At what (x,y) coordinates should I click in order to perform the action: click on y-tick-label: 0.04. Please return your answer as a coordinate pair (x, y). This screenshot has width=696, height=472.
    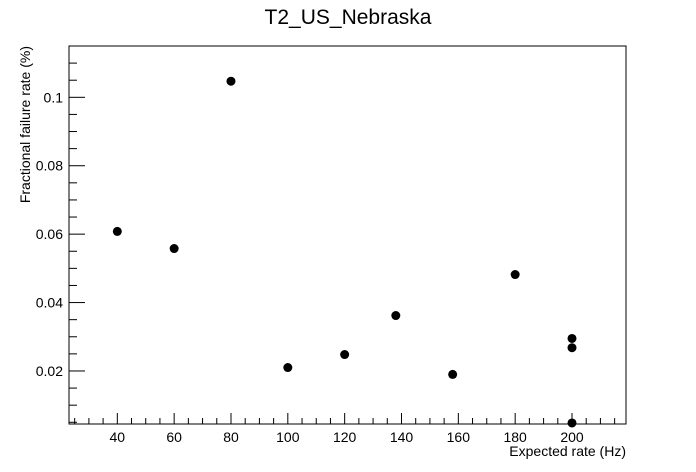
    Looking at the image, I should click on (49, 303).